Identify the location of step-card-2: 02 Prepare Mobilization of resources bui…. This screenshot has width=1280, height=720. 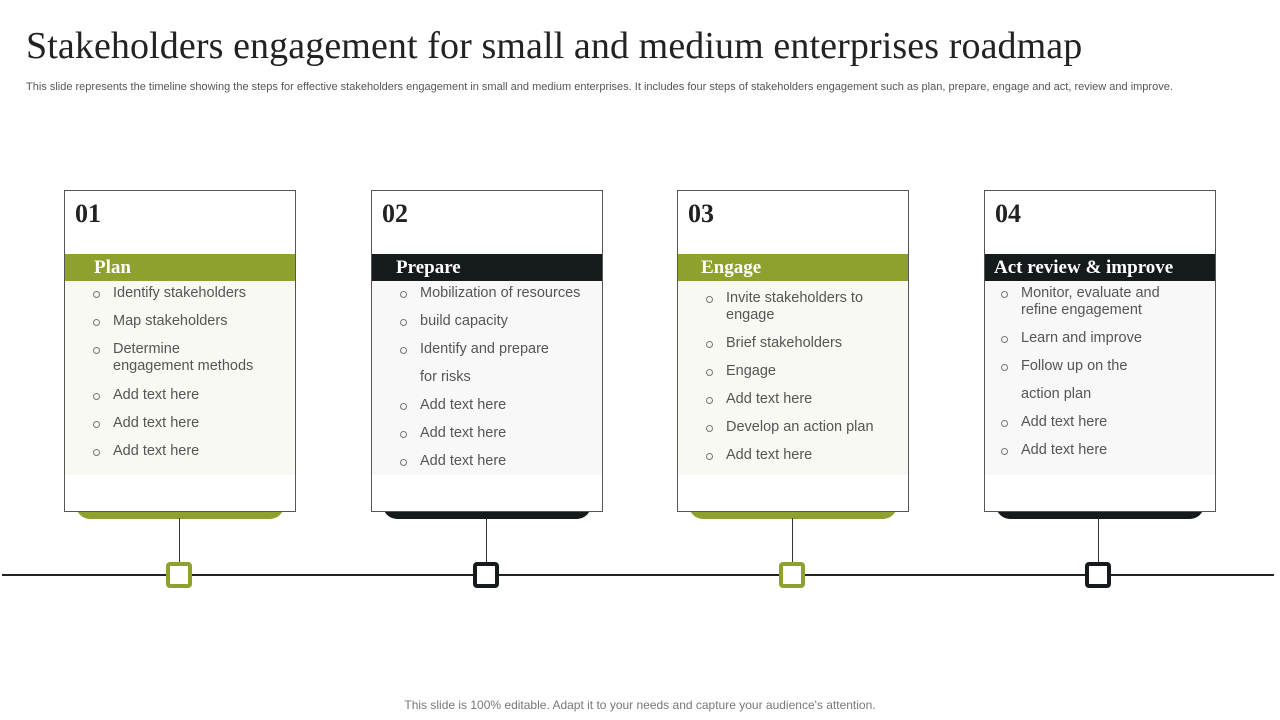
(487, 355).